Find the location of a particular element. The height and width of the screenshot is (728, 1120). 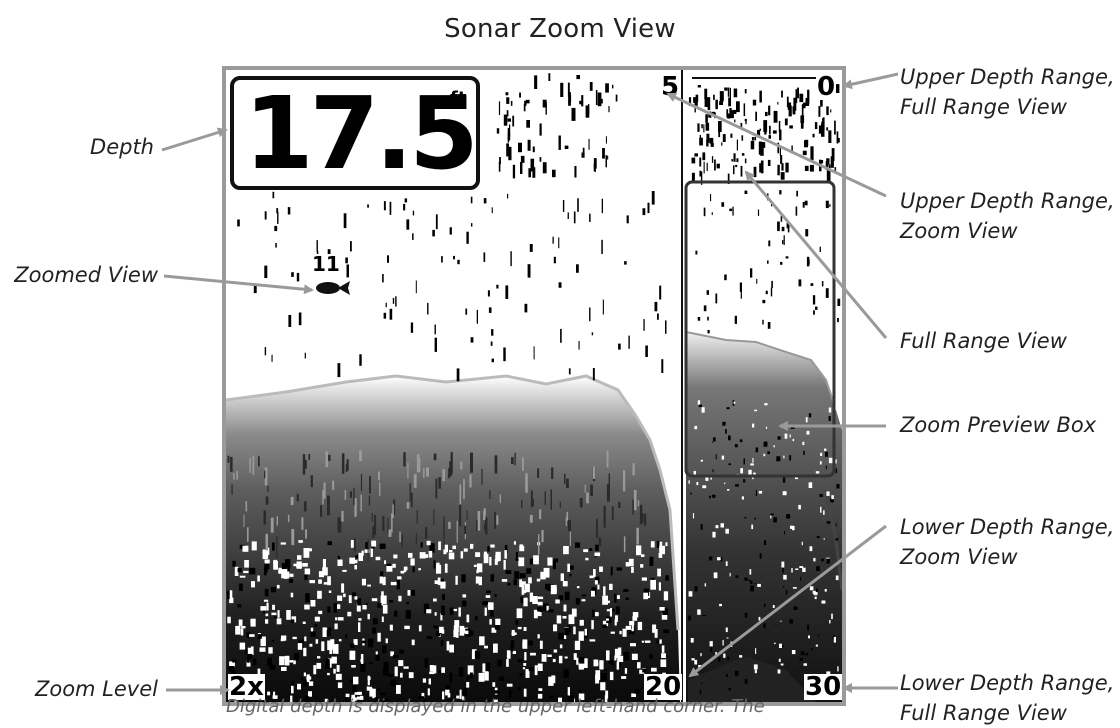

depth-value: 17.5 is located at coordinates (361, 133).